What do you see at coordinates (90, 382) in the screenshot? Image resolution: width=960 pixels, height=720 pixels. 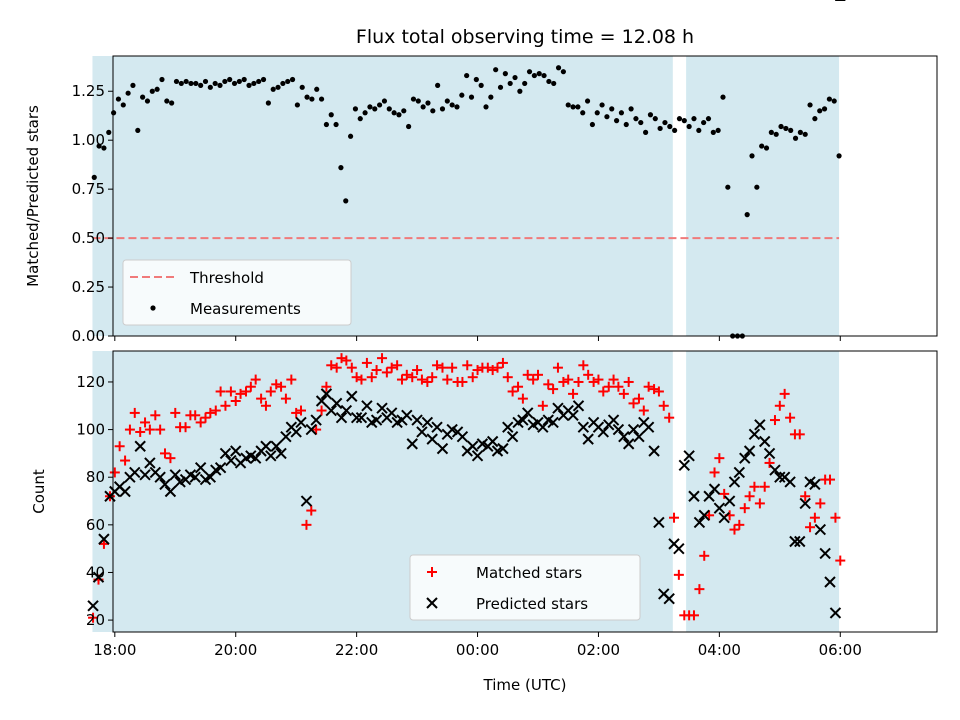 I see `y-tick-label: 120` at bounding box center [90, 382].